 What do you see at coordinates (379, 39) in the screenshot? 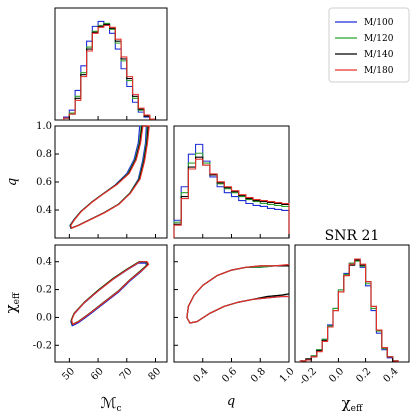
I see `legend-label-m120: M/120` at bounding box center [379, 39].